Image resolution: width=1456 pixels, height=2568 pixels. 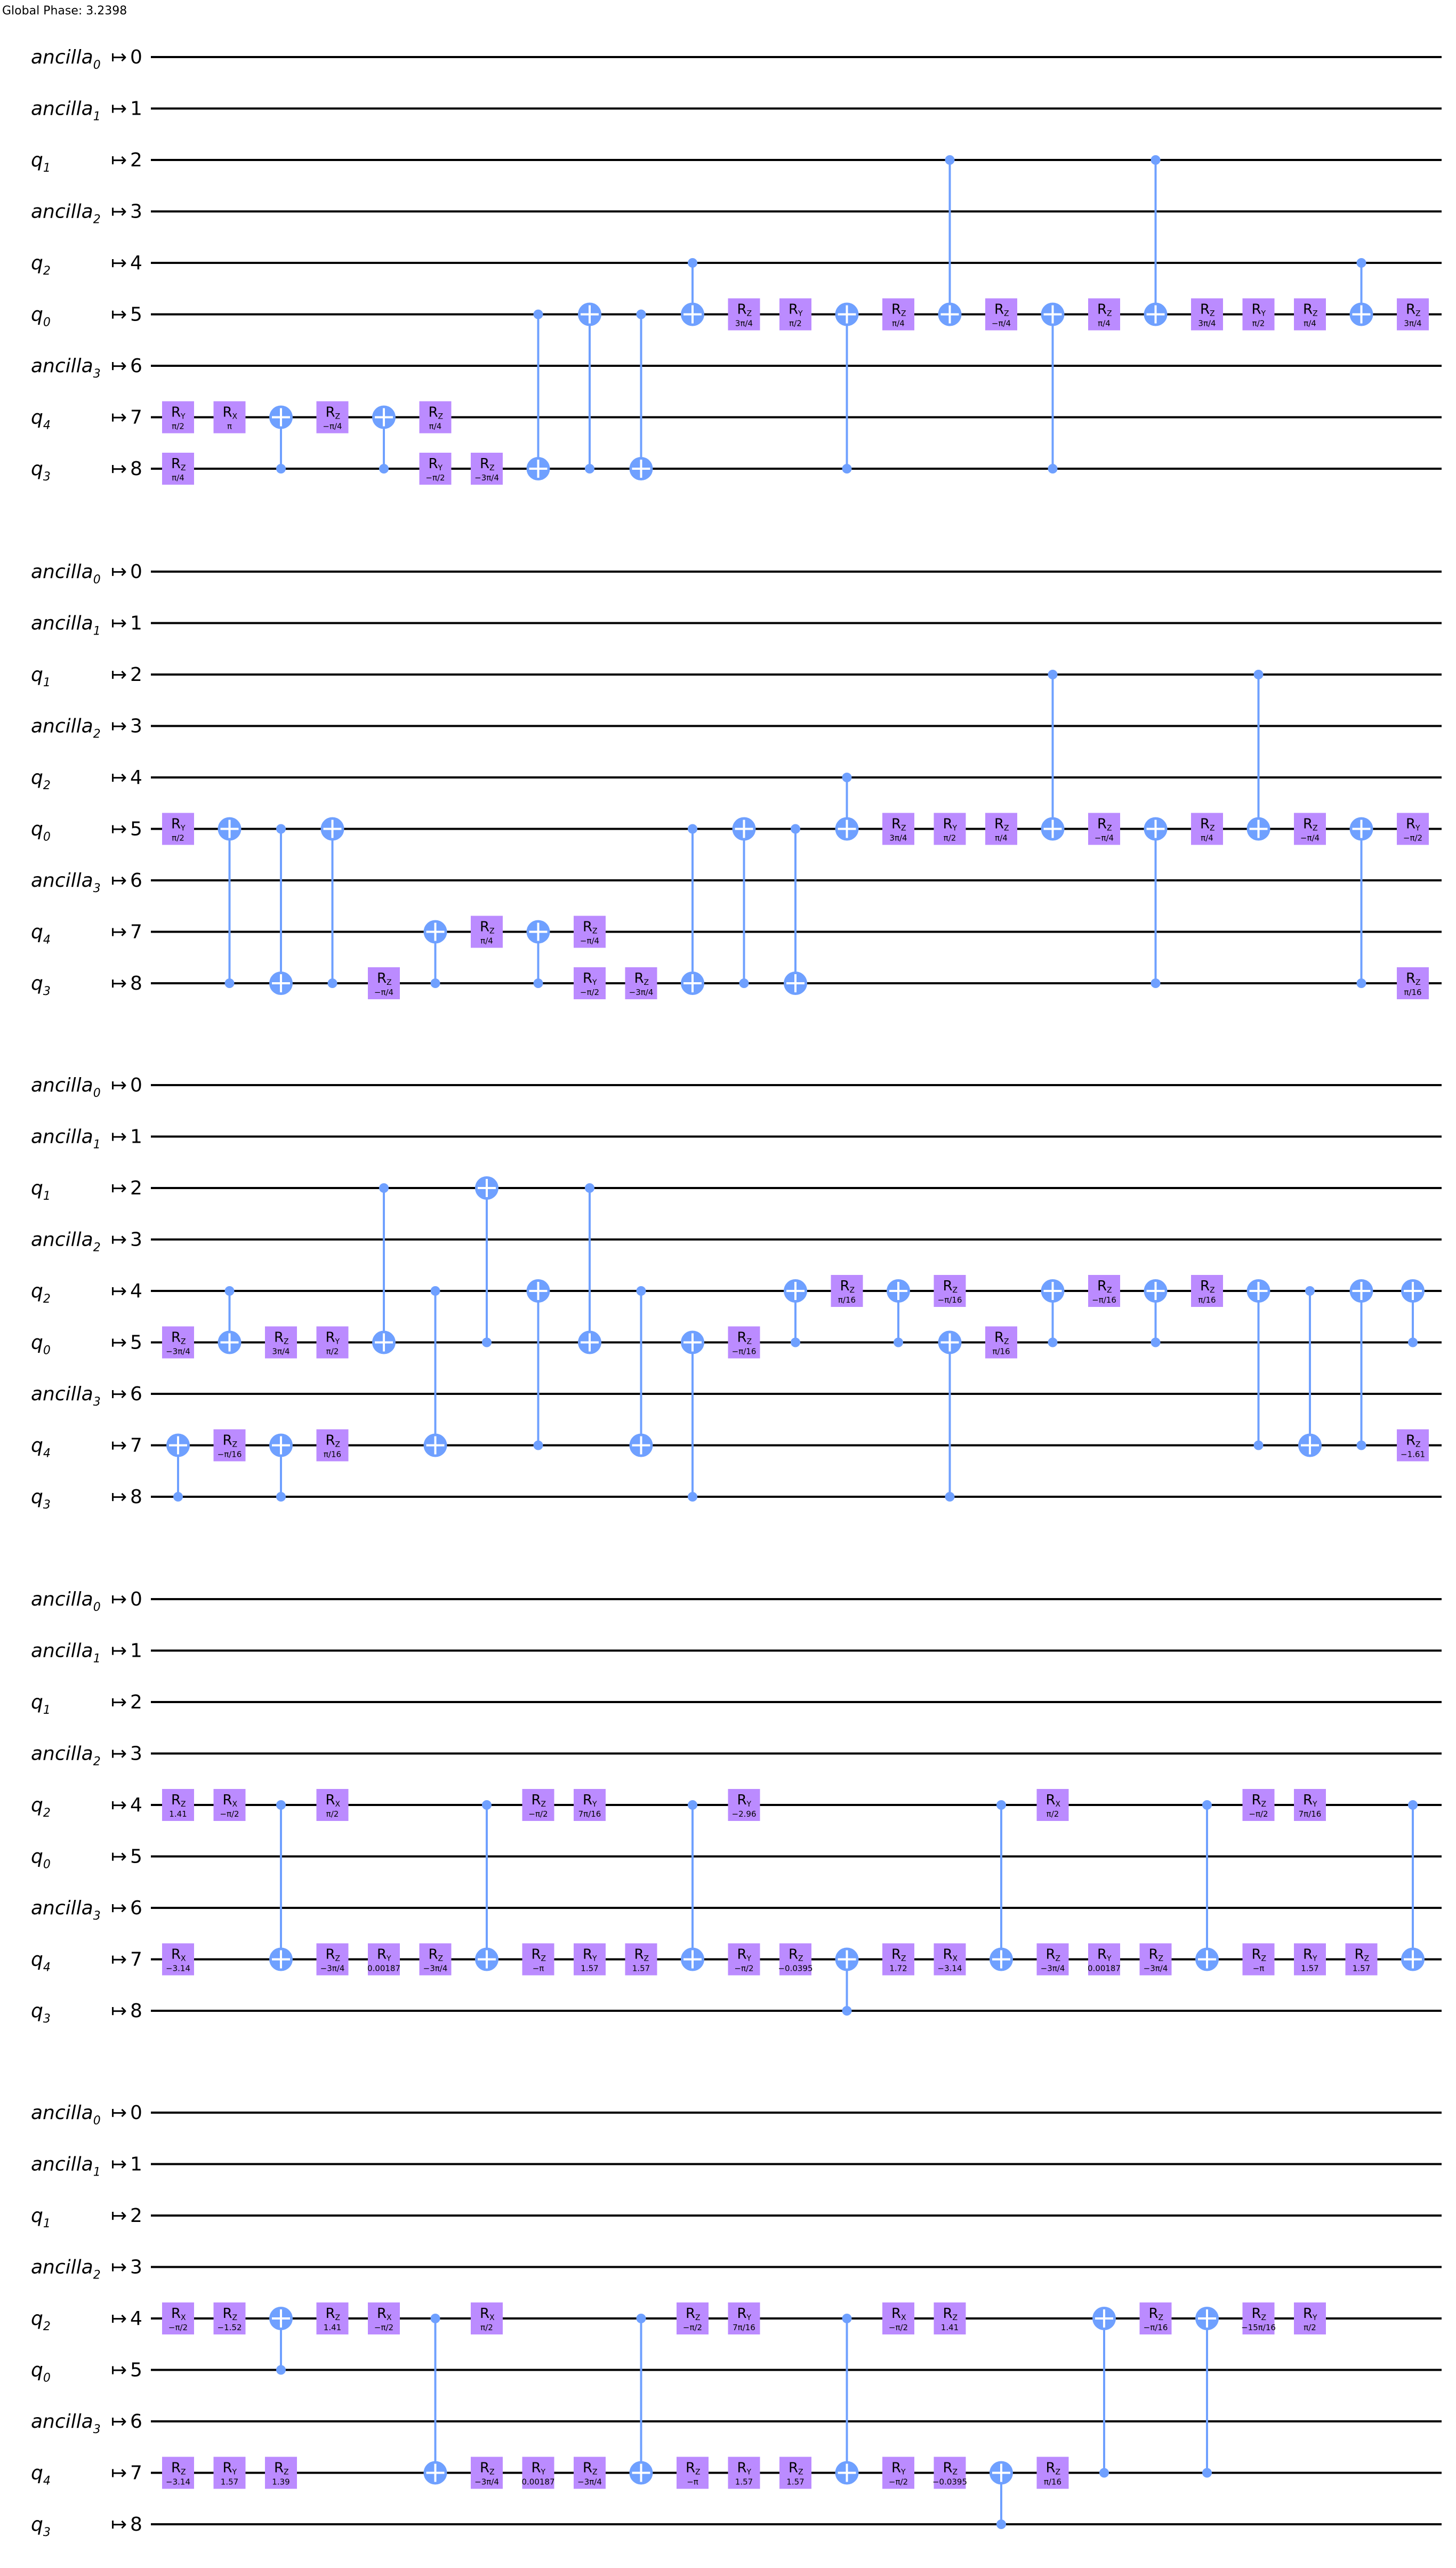 I want to click on rotation-gate: R Y1.57, so click(x=1310, y=1959).